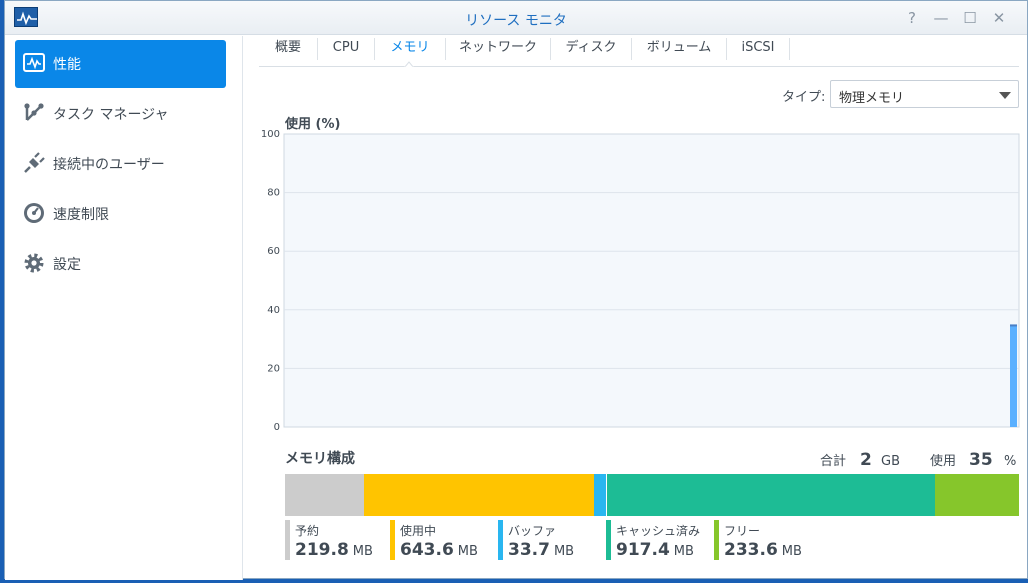 The width and height of the screenshot is (1028, 583). I want to click on sidebar-item-label: タスク マネージャ, so click(111, 115).